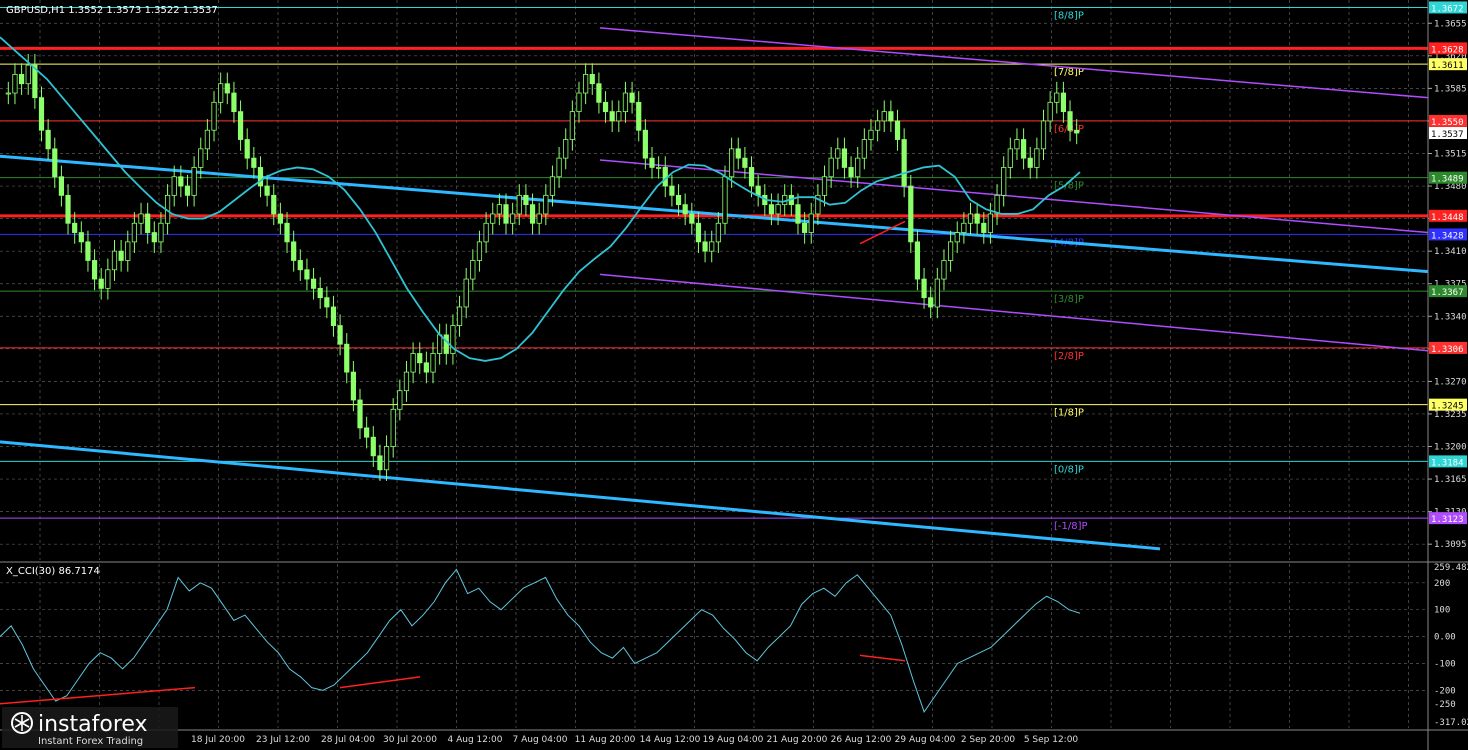  Describe the element at coordinates (1448, 133) in the screenshot. I see `current-price-tag-box` at that location.